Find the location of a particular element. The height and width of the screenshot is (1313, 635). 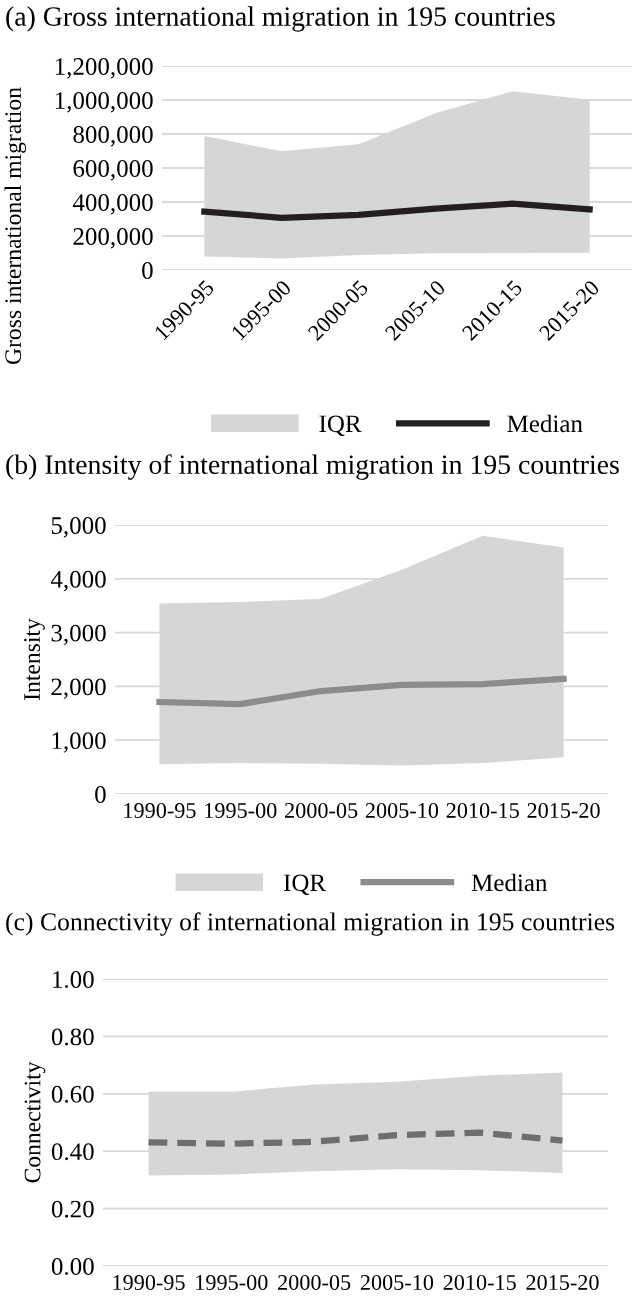

y-tick-label: 5,000 is located at coordinates (78, 527).